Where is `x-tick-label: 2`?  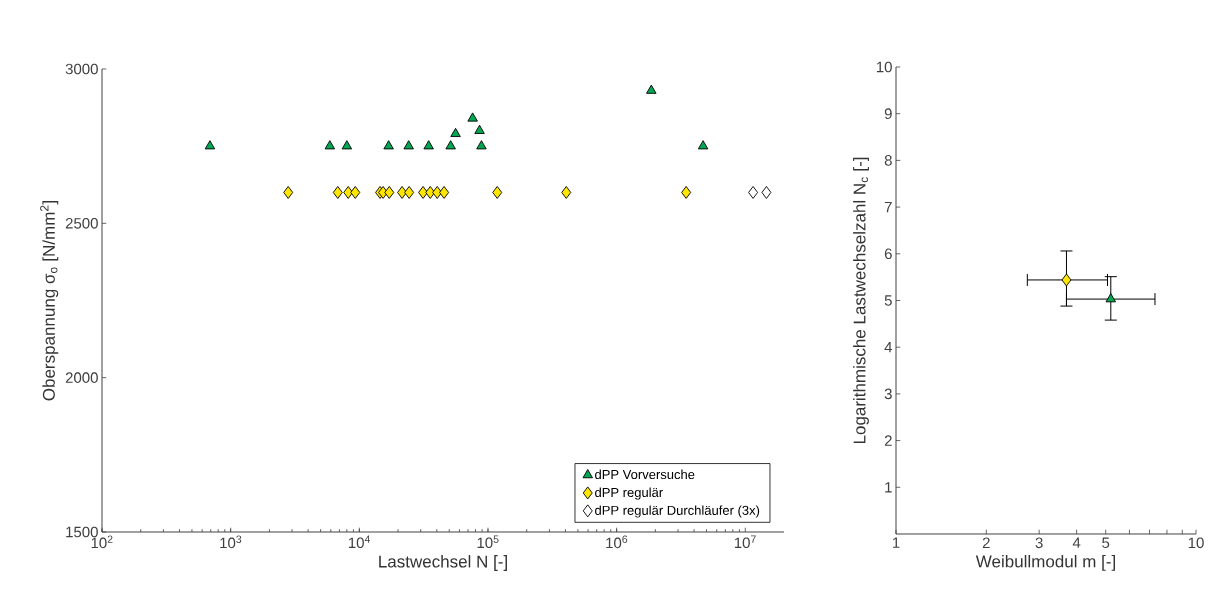
x-tick-label: 2 is located at coordinates (986, 542).